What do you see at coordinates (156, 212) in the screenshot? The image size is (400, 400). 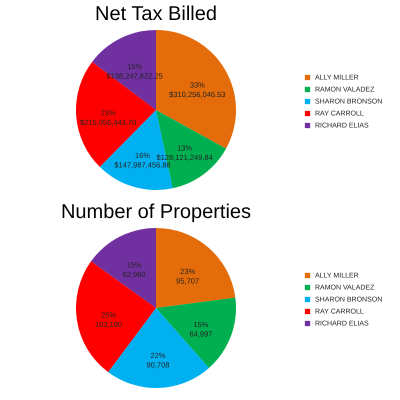 I see `chart-title: Number of Properties` at bounding box center [156, 212].